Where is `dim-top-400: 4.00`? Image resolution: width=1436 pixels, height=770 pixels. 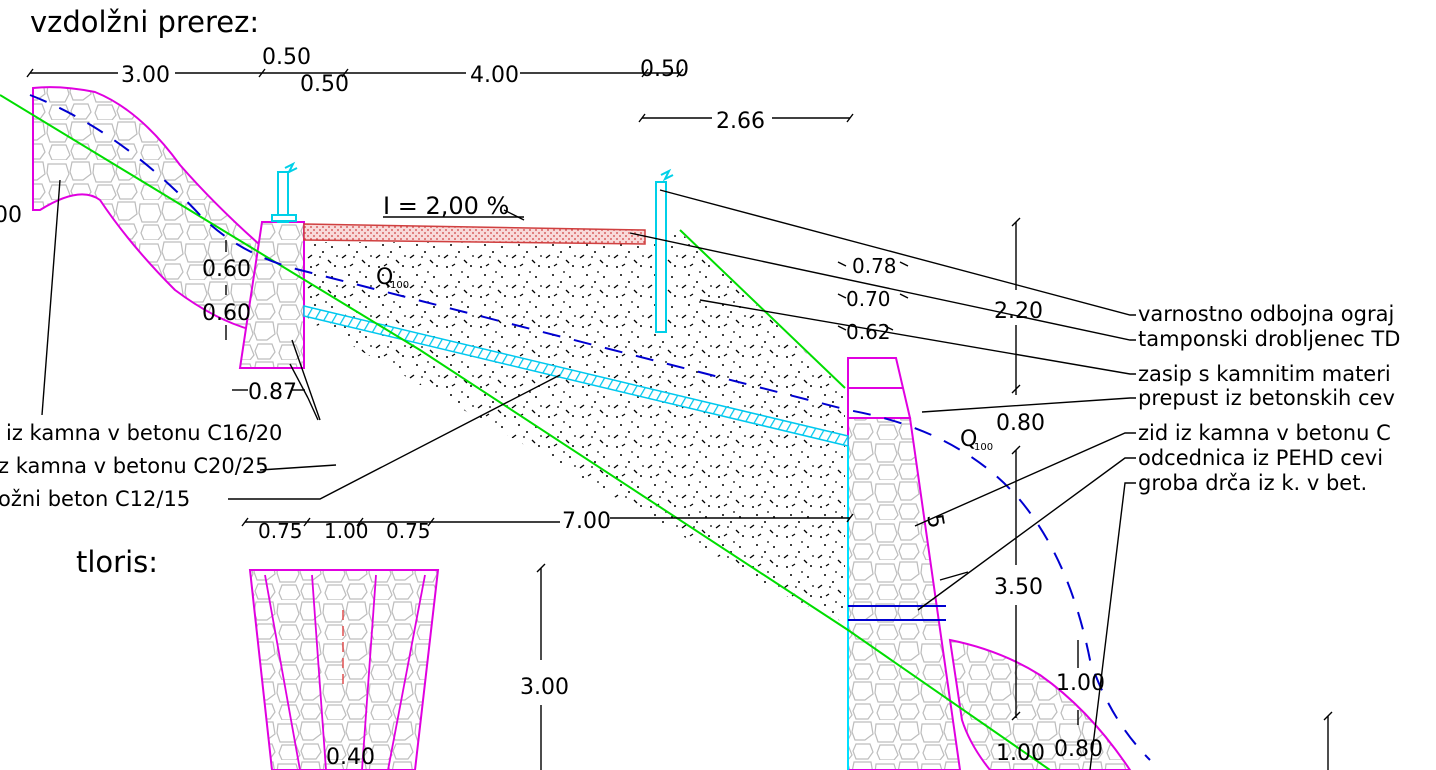 dim-top-400: 4.00 is located at coordinates (494, 75).